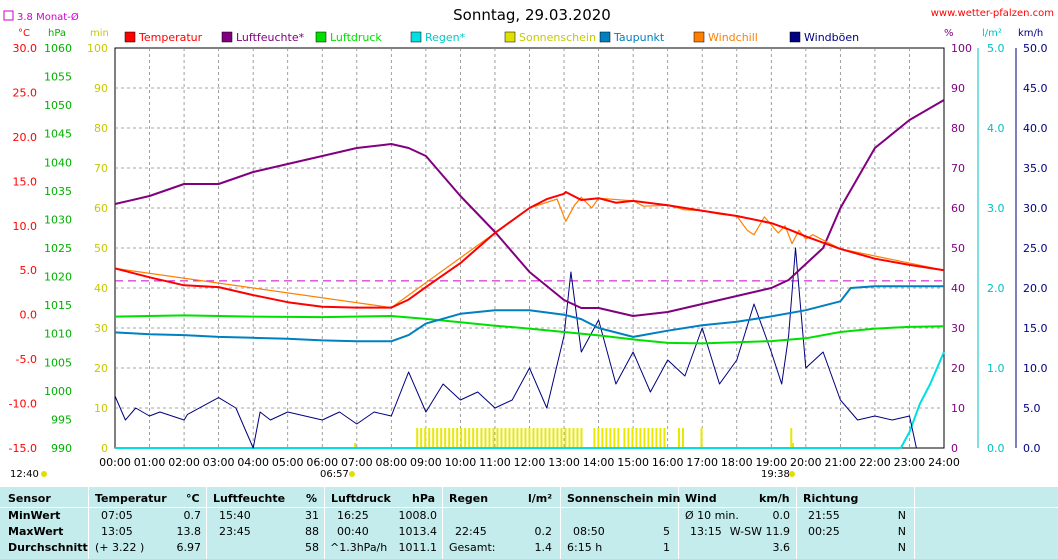 Image resolution: width=1058 pixels, height=559 pixels. Describe the element at coordinates (824, 531) in the screenshot. I see `direction-time: 00:25` at that location.